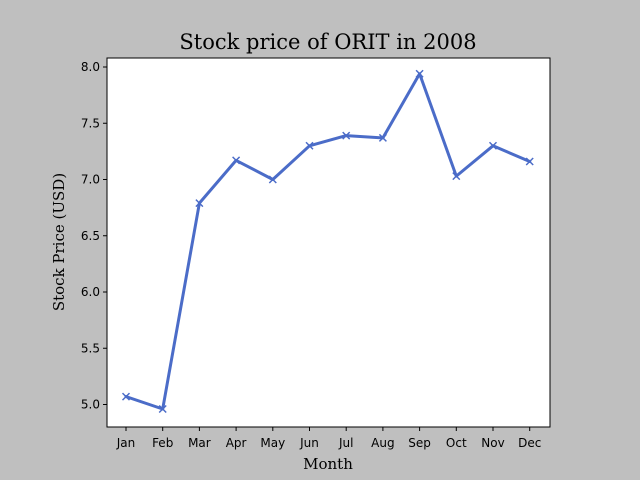 This screenshot has height=480, width=640. Describe the element at coordinates (90, 405) in the screenshot. I see `y-tick-label: 5.0` at that location.